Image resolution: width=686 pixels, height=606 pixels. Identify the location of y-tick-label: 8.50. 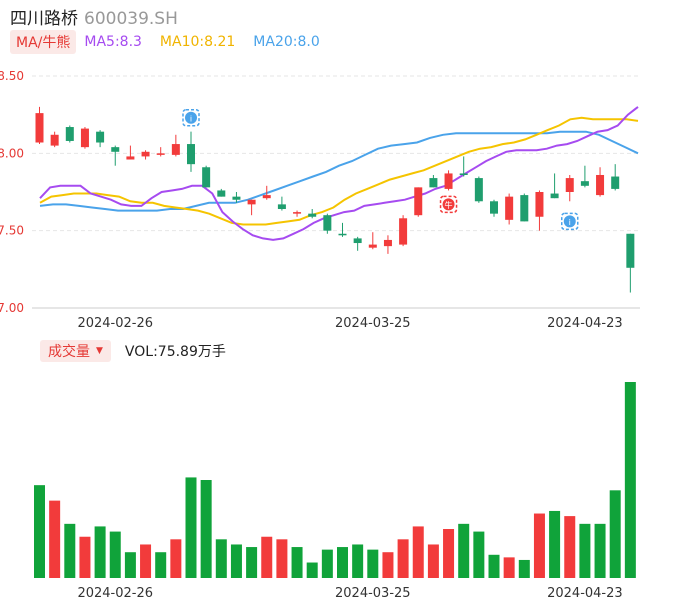
(12, 76).